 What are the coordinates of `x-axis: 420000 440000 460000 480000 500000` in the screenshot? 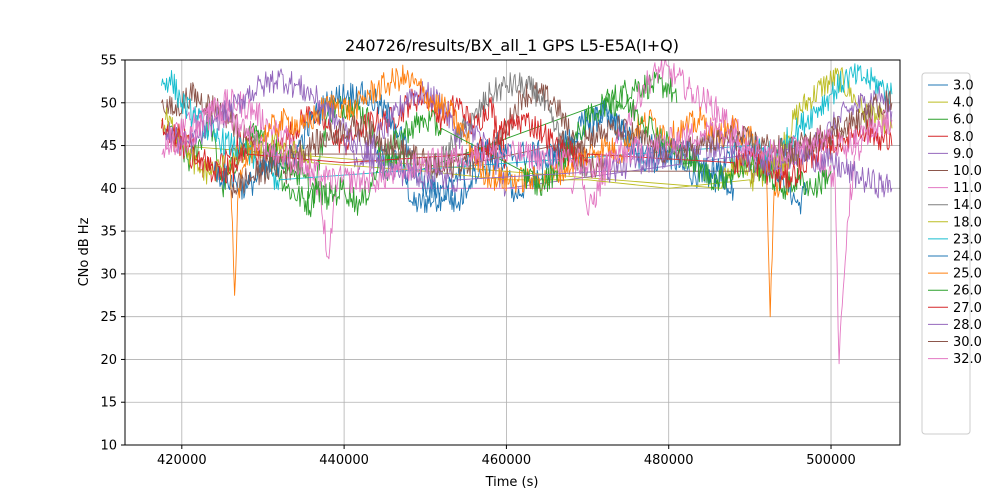 It's located at (506, 456).